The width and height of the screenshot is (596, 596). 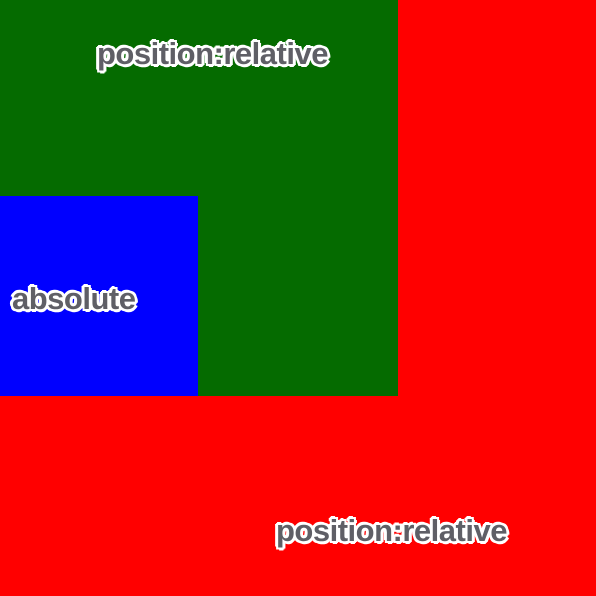 What do you see at coordinates (74, 298) in the screenshot?
I see `absolute-box-label: absolute` at bounding box center [74, 298].